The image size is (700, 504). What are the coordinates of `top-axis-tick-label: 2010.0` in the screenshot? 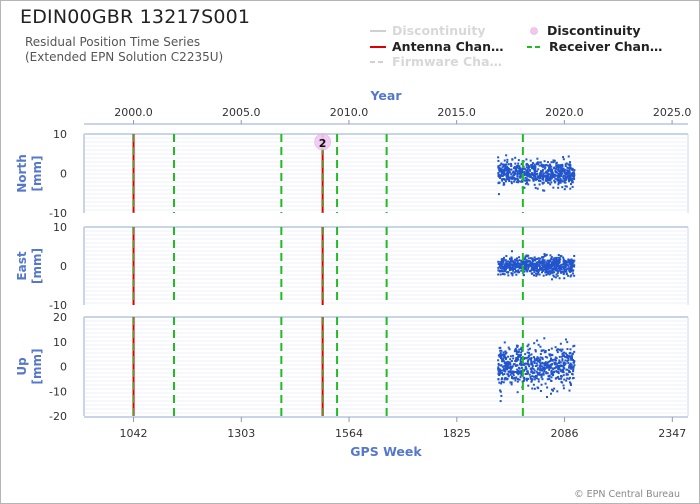 It's located at (349, 112).